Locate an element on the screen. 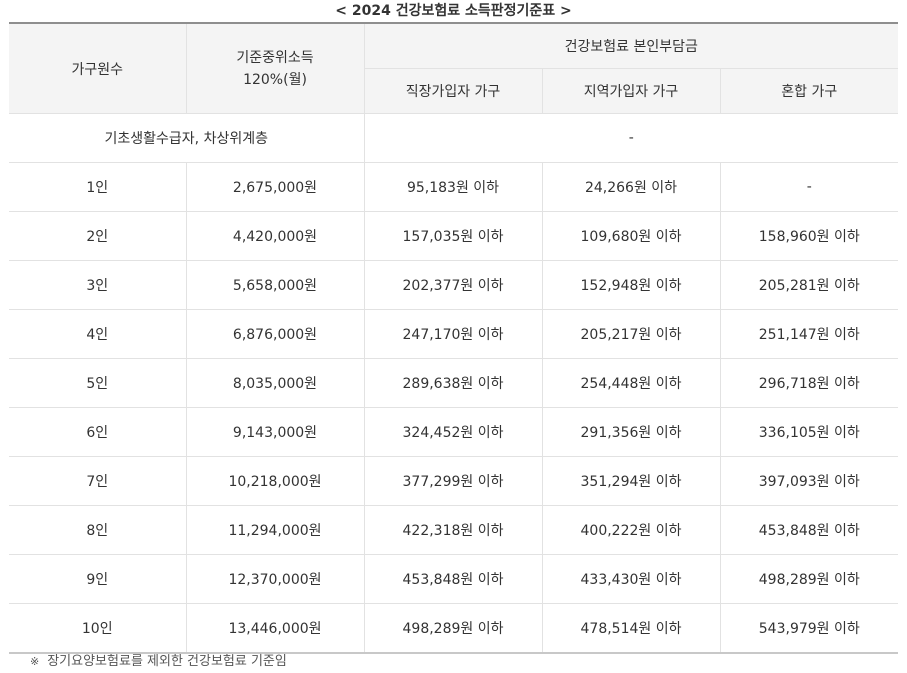  header-regional: 지역가입자 가구 is located at coordinates (631, 91).